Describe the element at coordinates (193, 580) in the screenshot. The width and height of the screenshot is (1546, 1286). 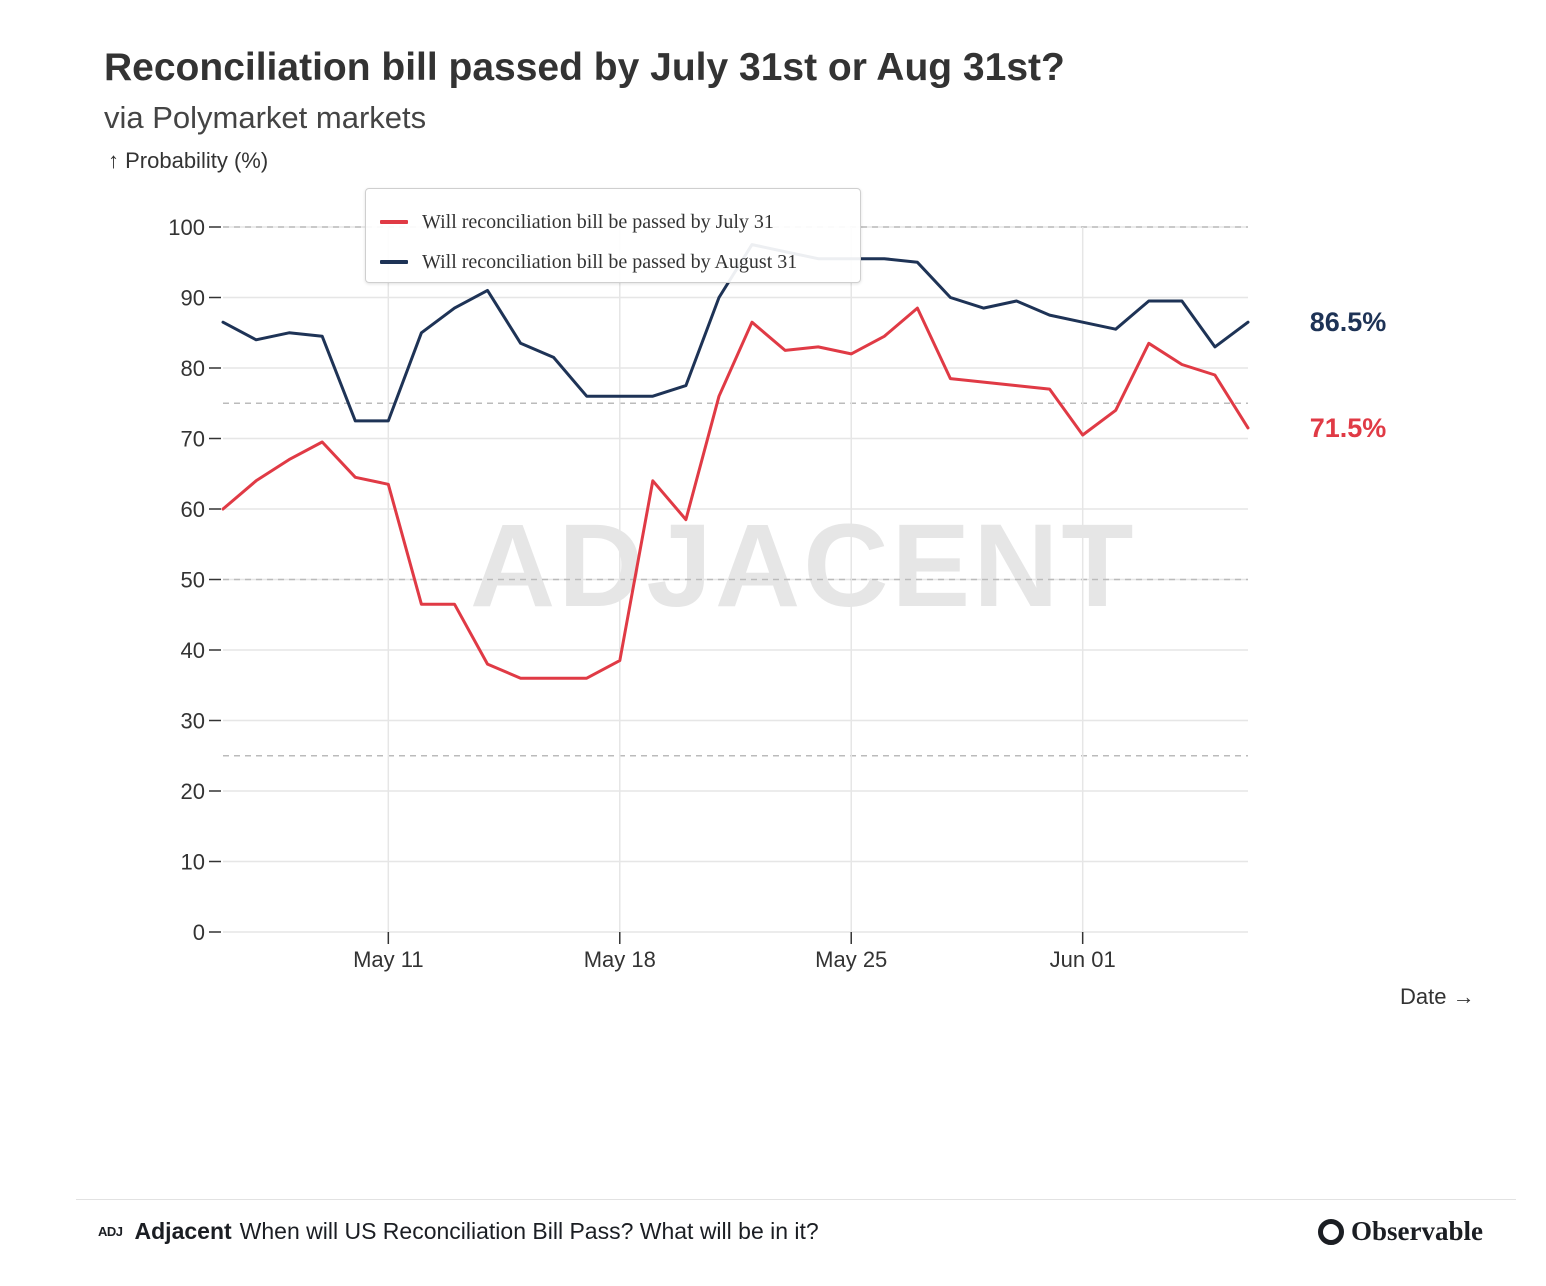
I see `y-tick-label: 50` at that location.